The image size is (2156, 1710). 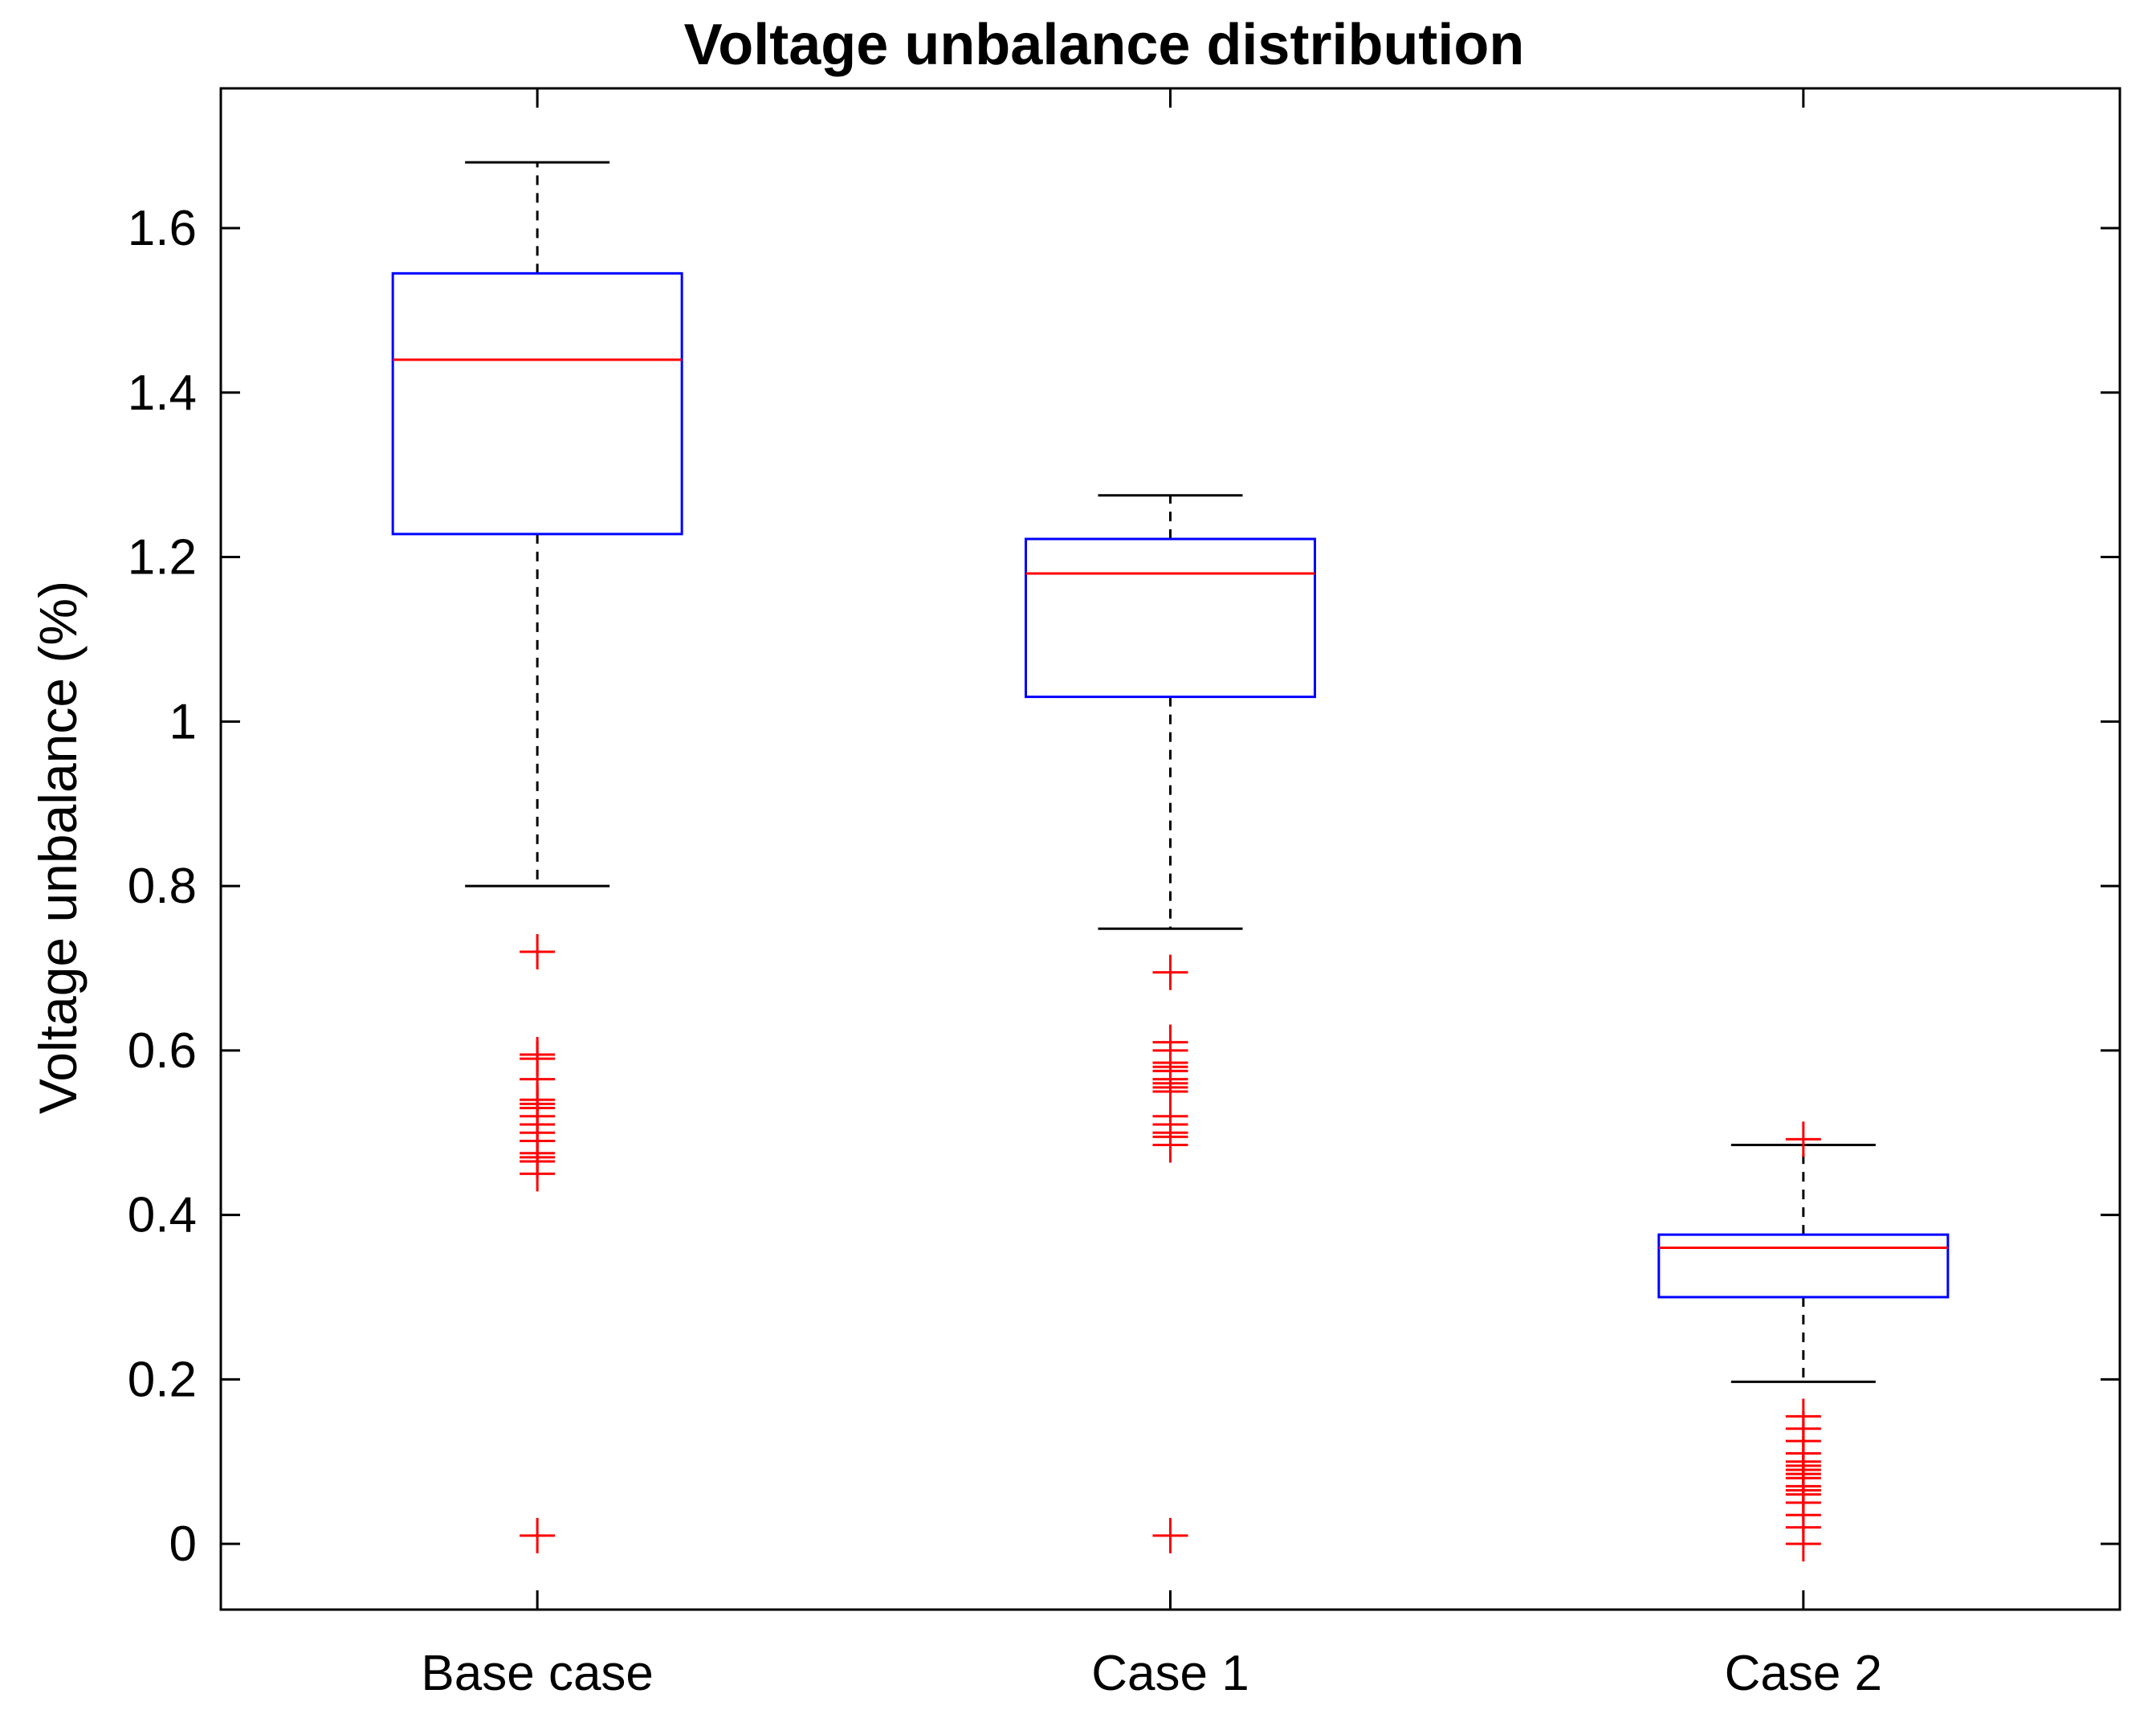 I want to click on y-tick-label: 1.6, so click(x=163, y=228).